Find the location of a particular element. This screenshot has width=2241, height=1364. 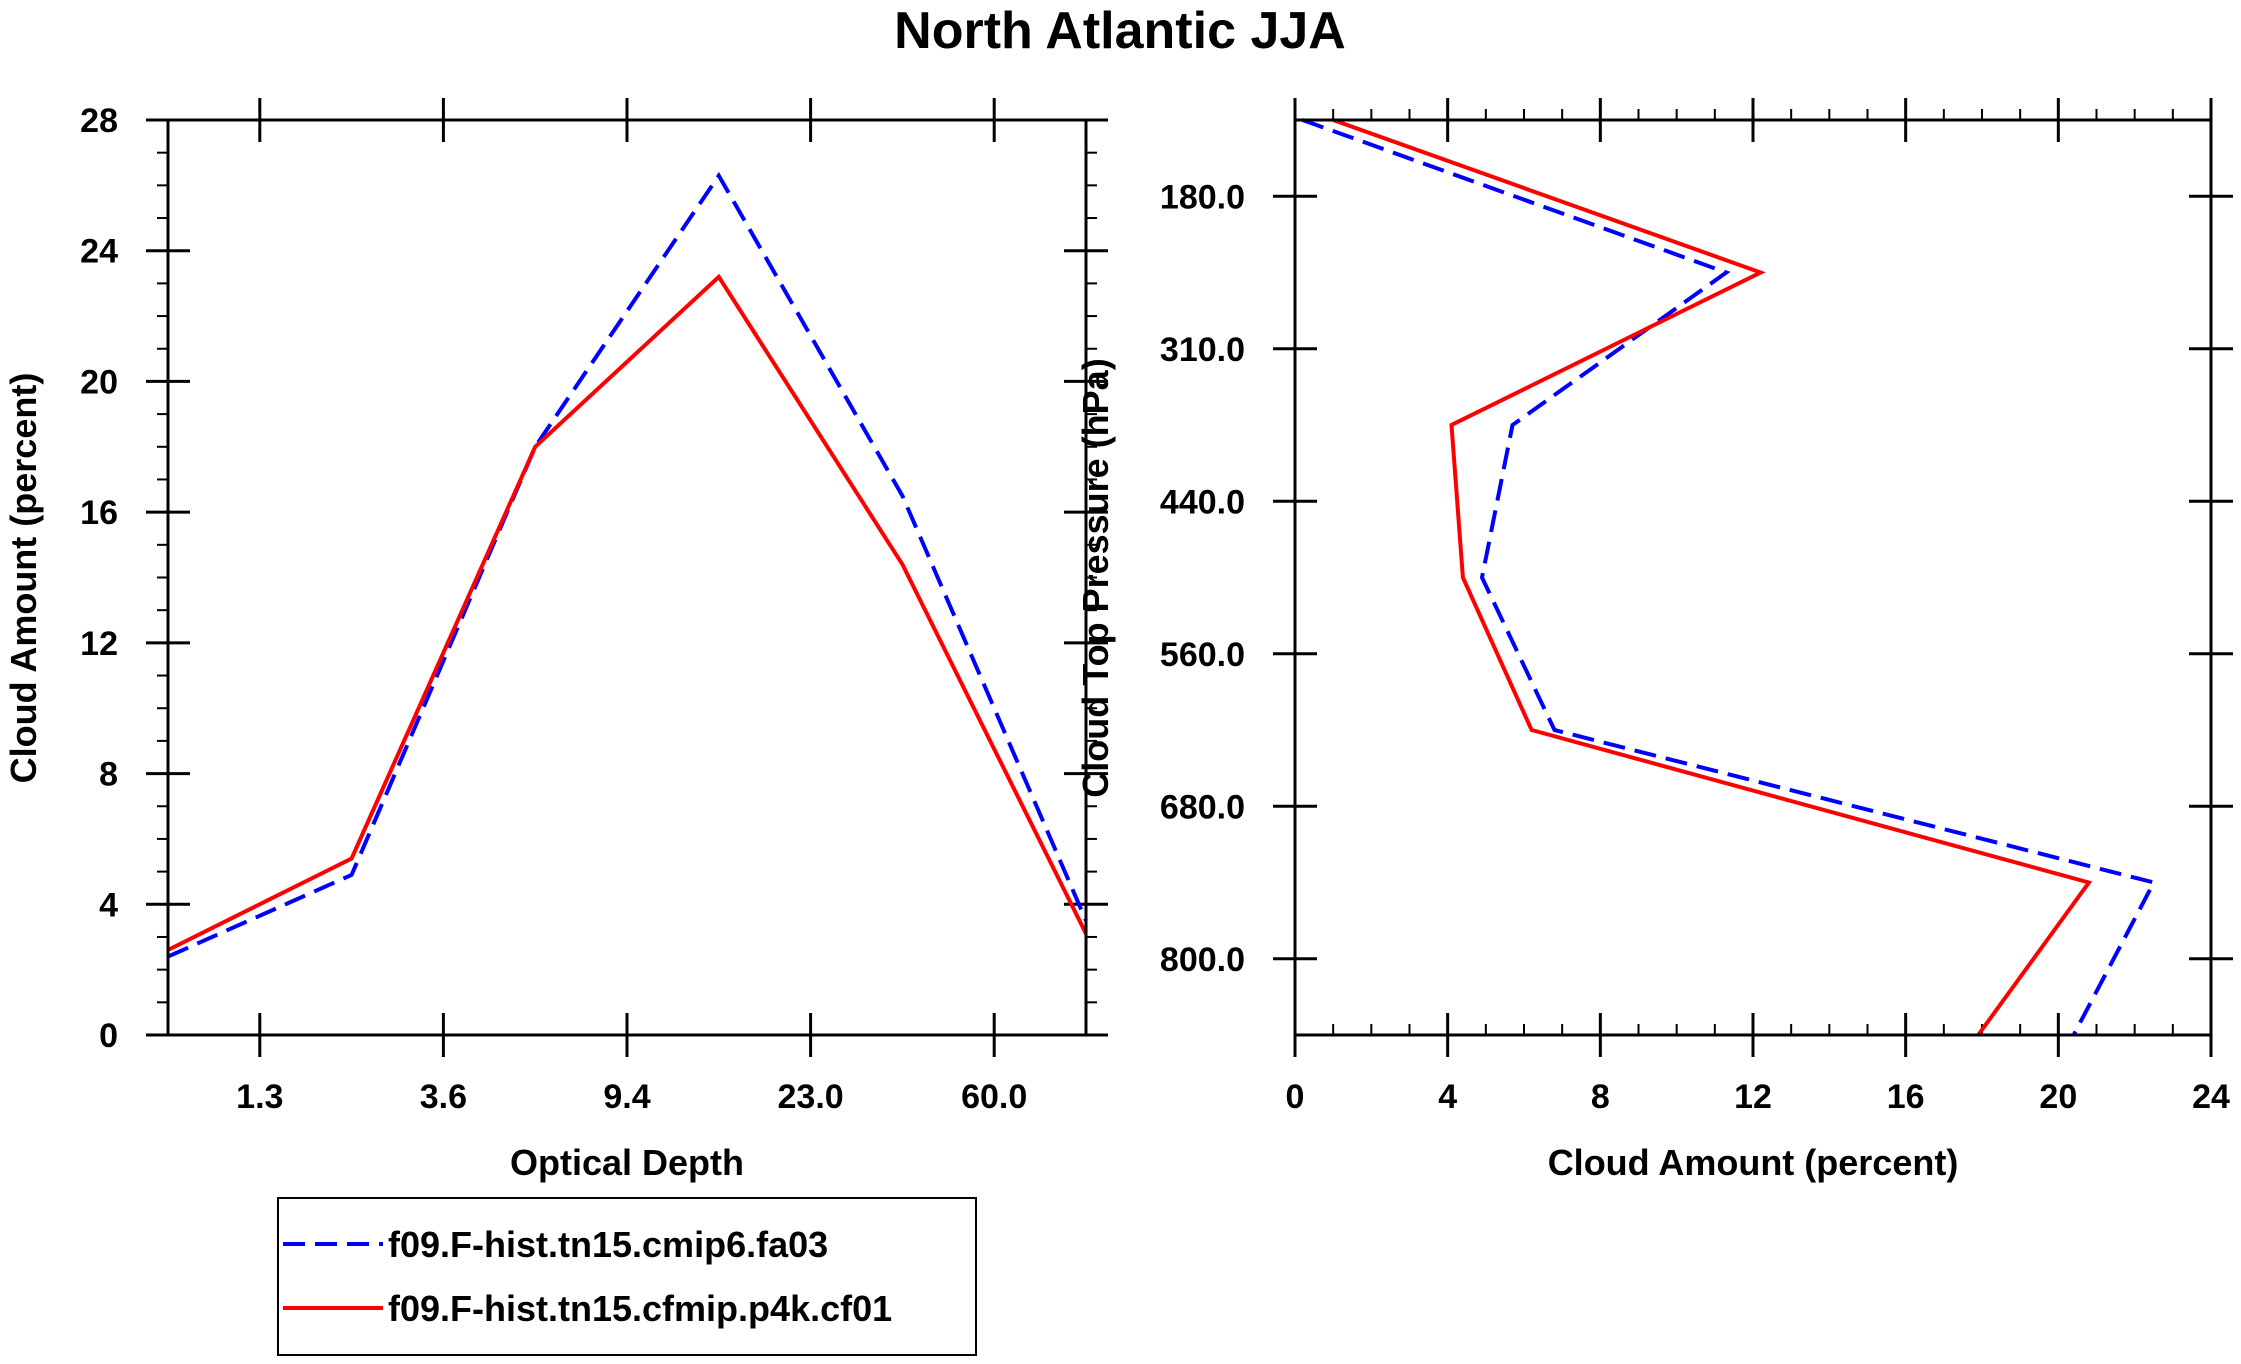

right-x-tick-label: 24 is located at coordinates (2211, 1097).